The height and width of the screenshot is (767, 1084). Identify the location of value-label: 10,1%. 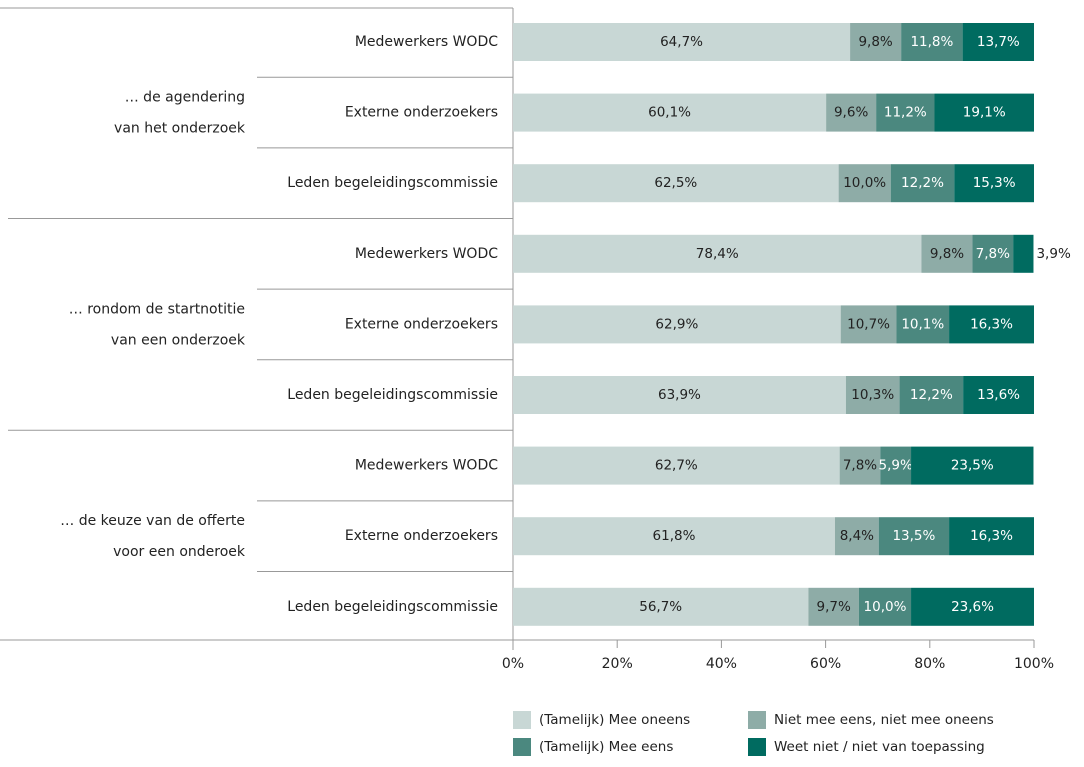
(922, 324).